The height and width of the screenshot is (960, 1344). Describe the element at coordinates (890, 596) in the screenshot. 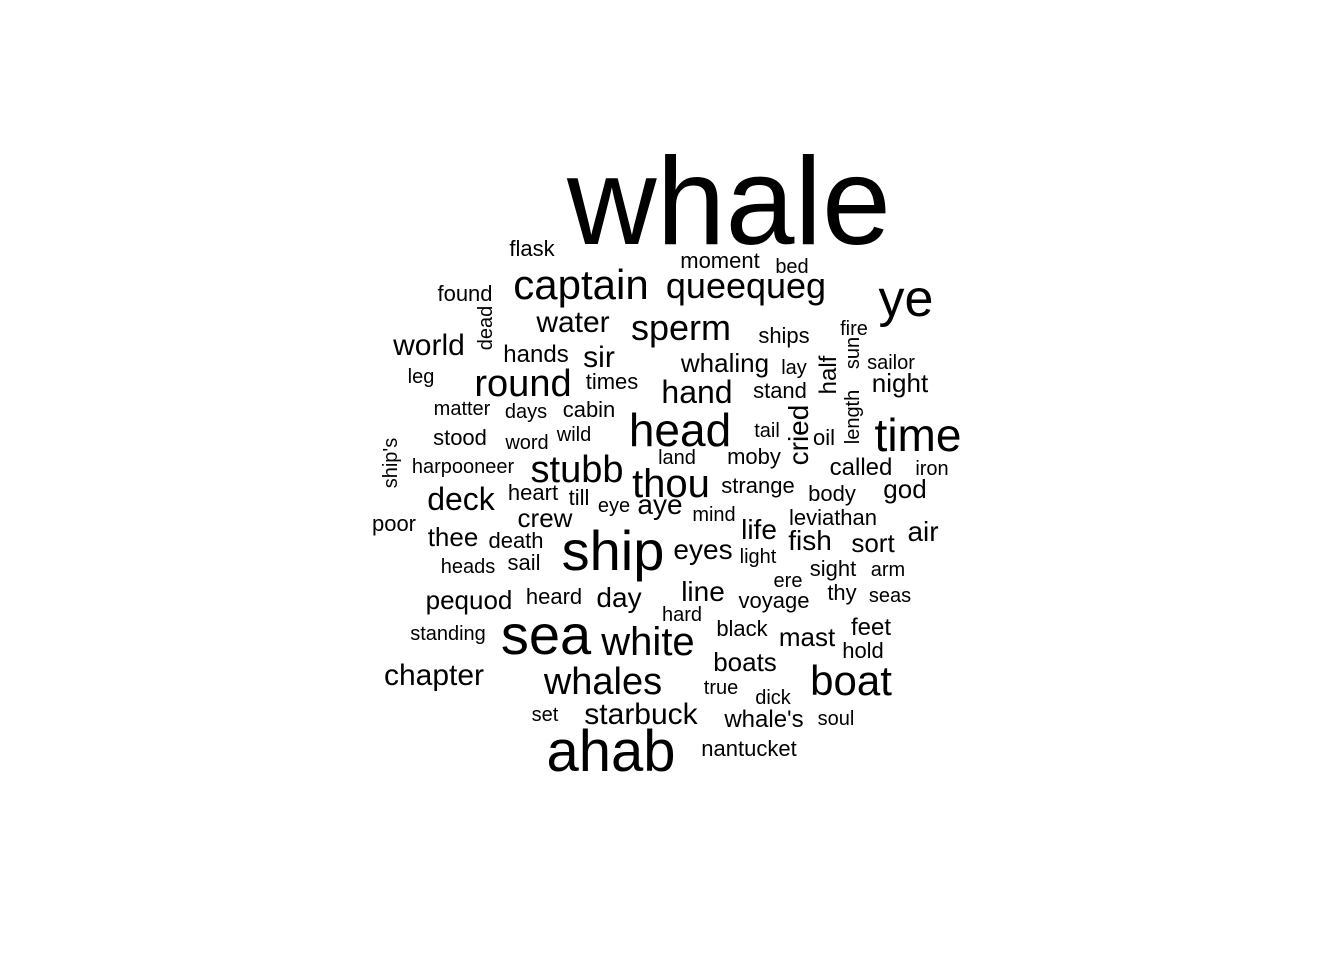

I see `cloud-word: seas` at that location.